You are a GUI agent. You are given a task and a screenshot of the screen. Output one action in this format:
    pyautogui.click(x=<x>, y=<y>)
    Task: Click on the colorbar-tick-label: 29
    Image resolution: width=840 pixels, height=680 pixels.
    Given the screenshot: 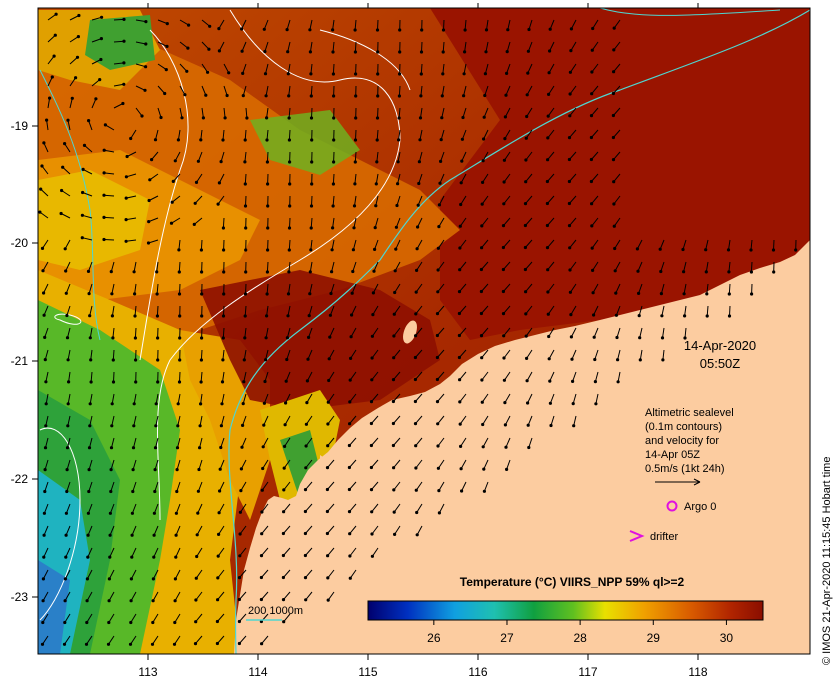 What is the action you would take?
    pyautogui.click(x=654, y=638)
    